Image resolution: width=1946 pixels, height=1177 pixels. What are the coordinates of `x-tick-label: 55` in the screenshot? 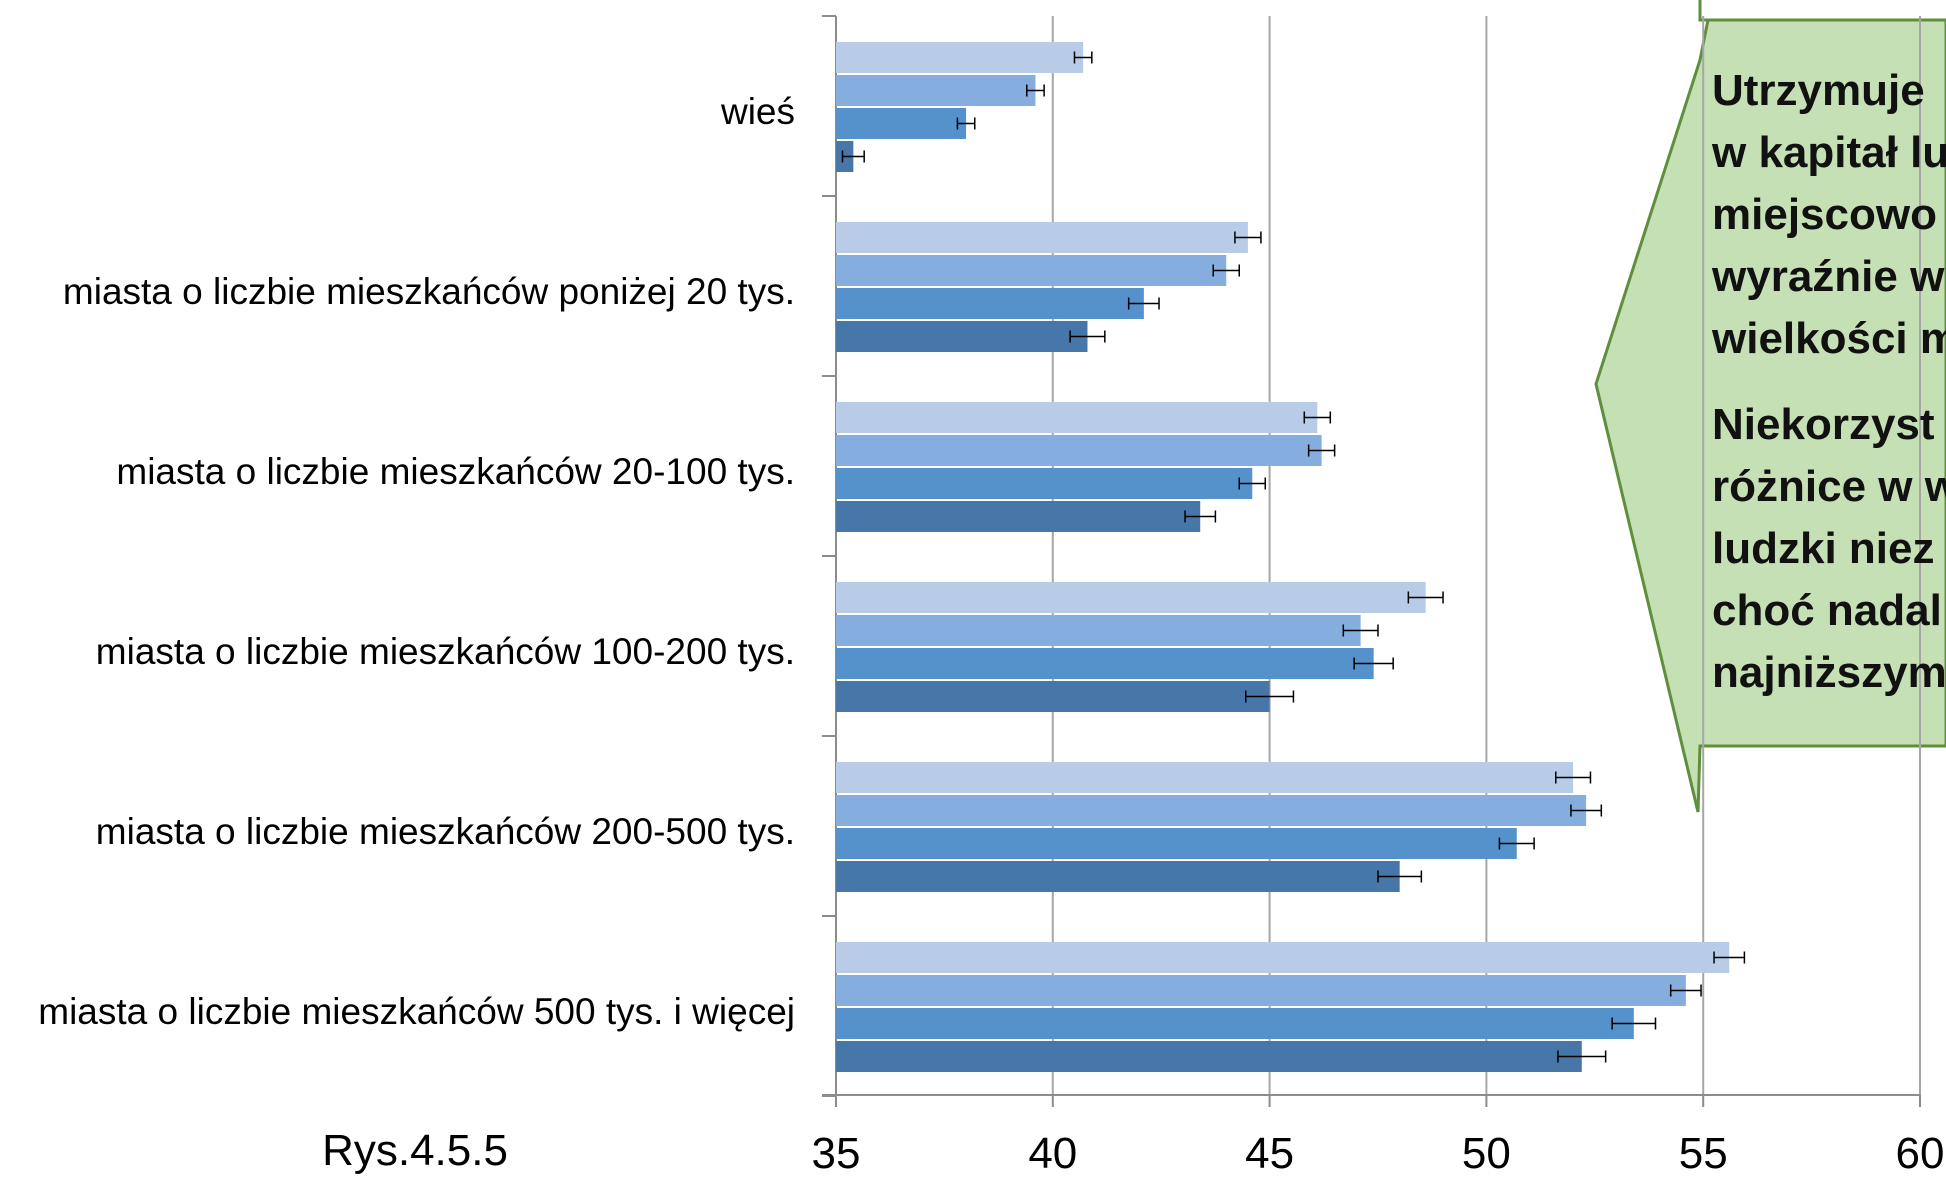 It's located at (1703, 1153).